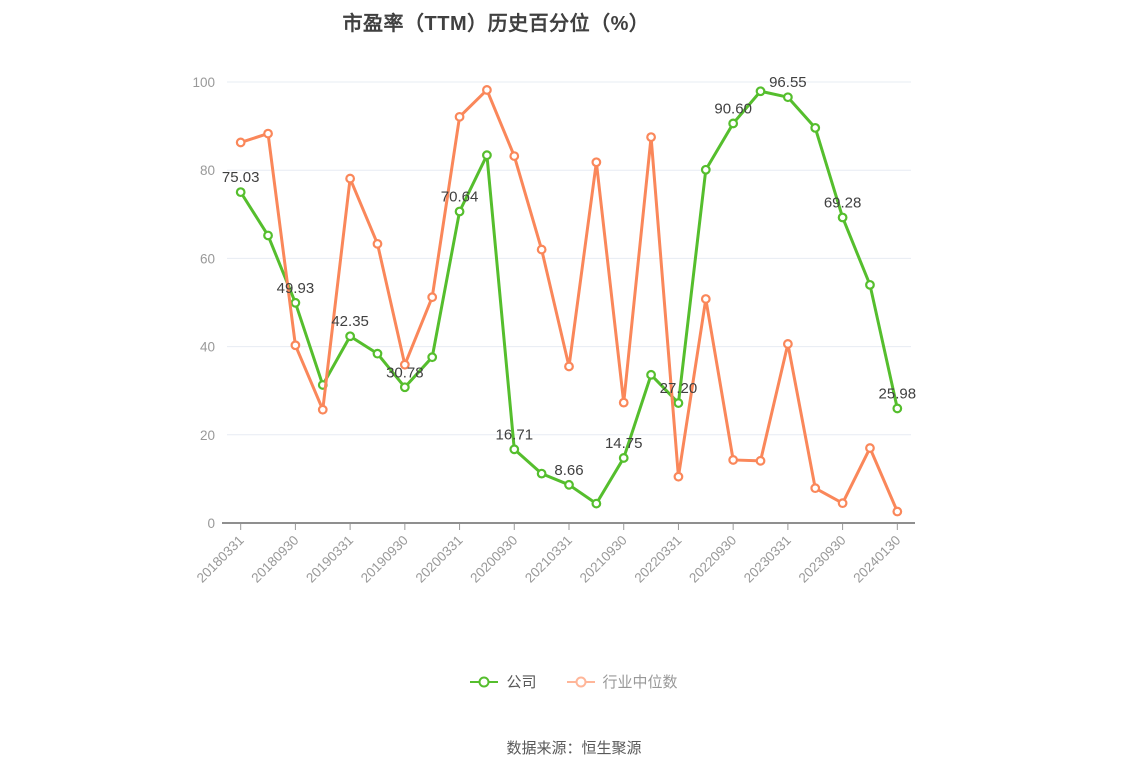  I want to click on x-axis-label: 20190331, so click(329, 559).